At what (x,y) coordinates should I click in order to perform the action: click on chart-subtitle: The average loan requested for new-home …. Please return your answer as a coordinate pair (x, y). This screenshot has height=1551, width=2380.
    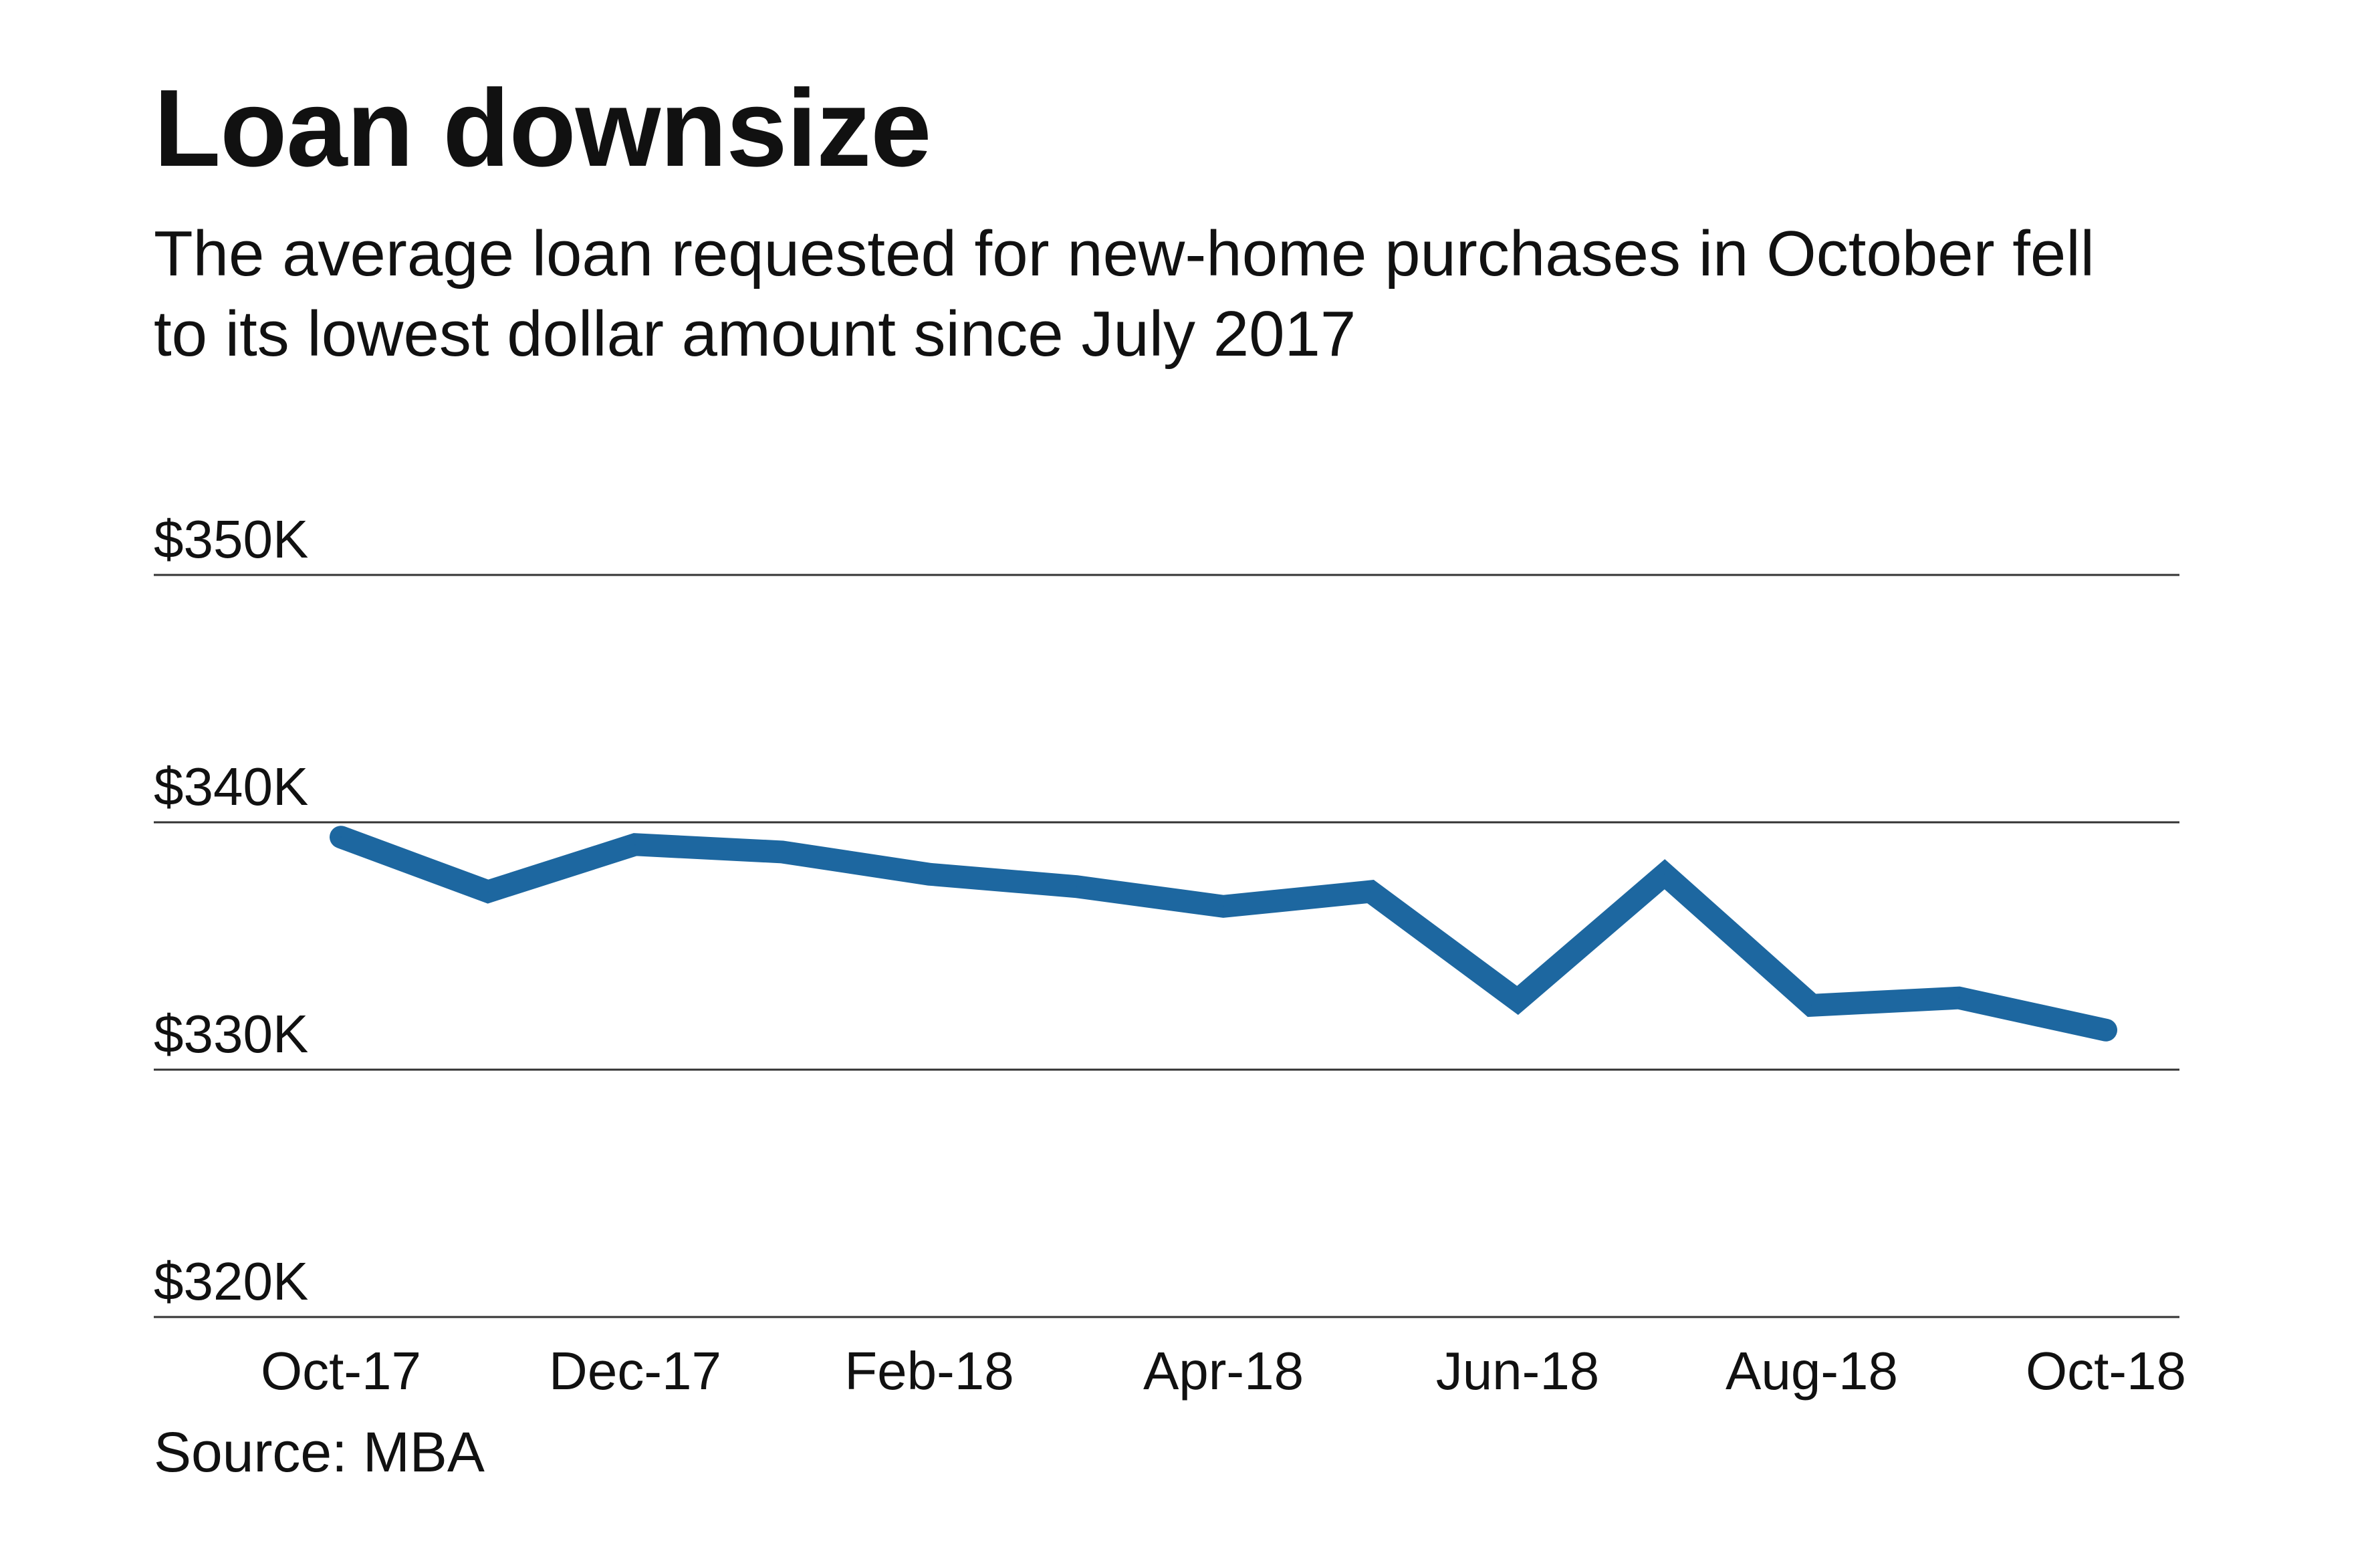
    Looking at the image, I should click on (1124, 294).